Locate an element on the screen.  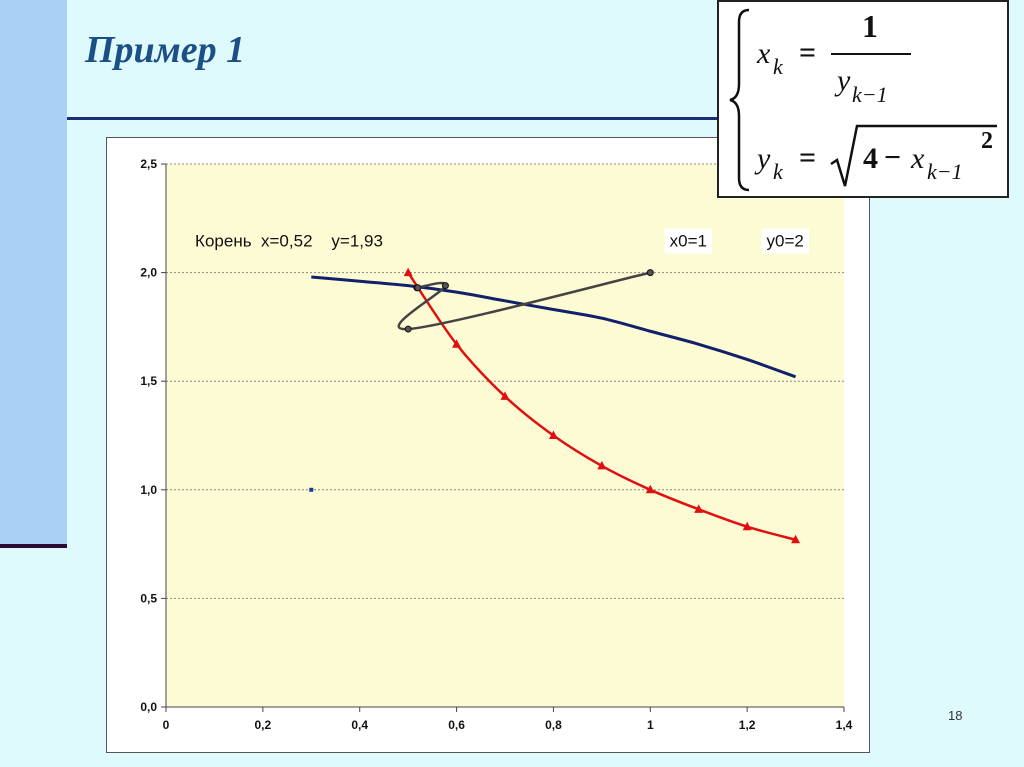
formula-den: y is located at coordinates (844, 80).